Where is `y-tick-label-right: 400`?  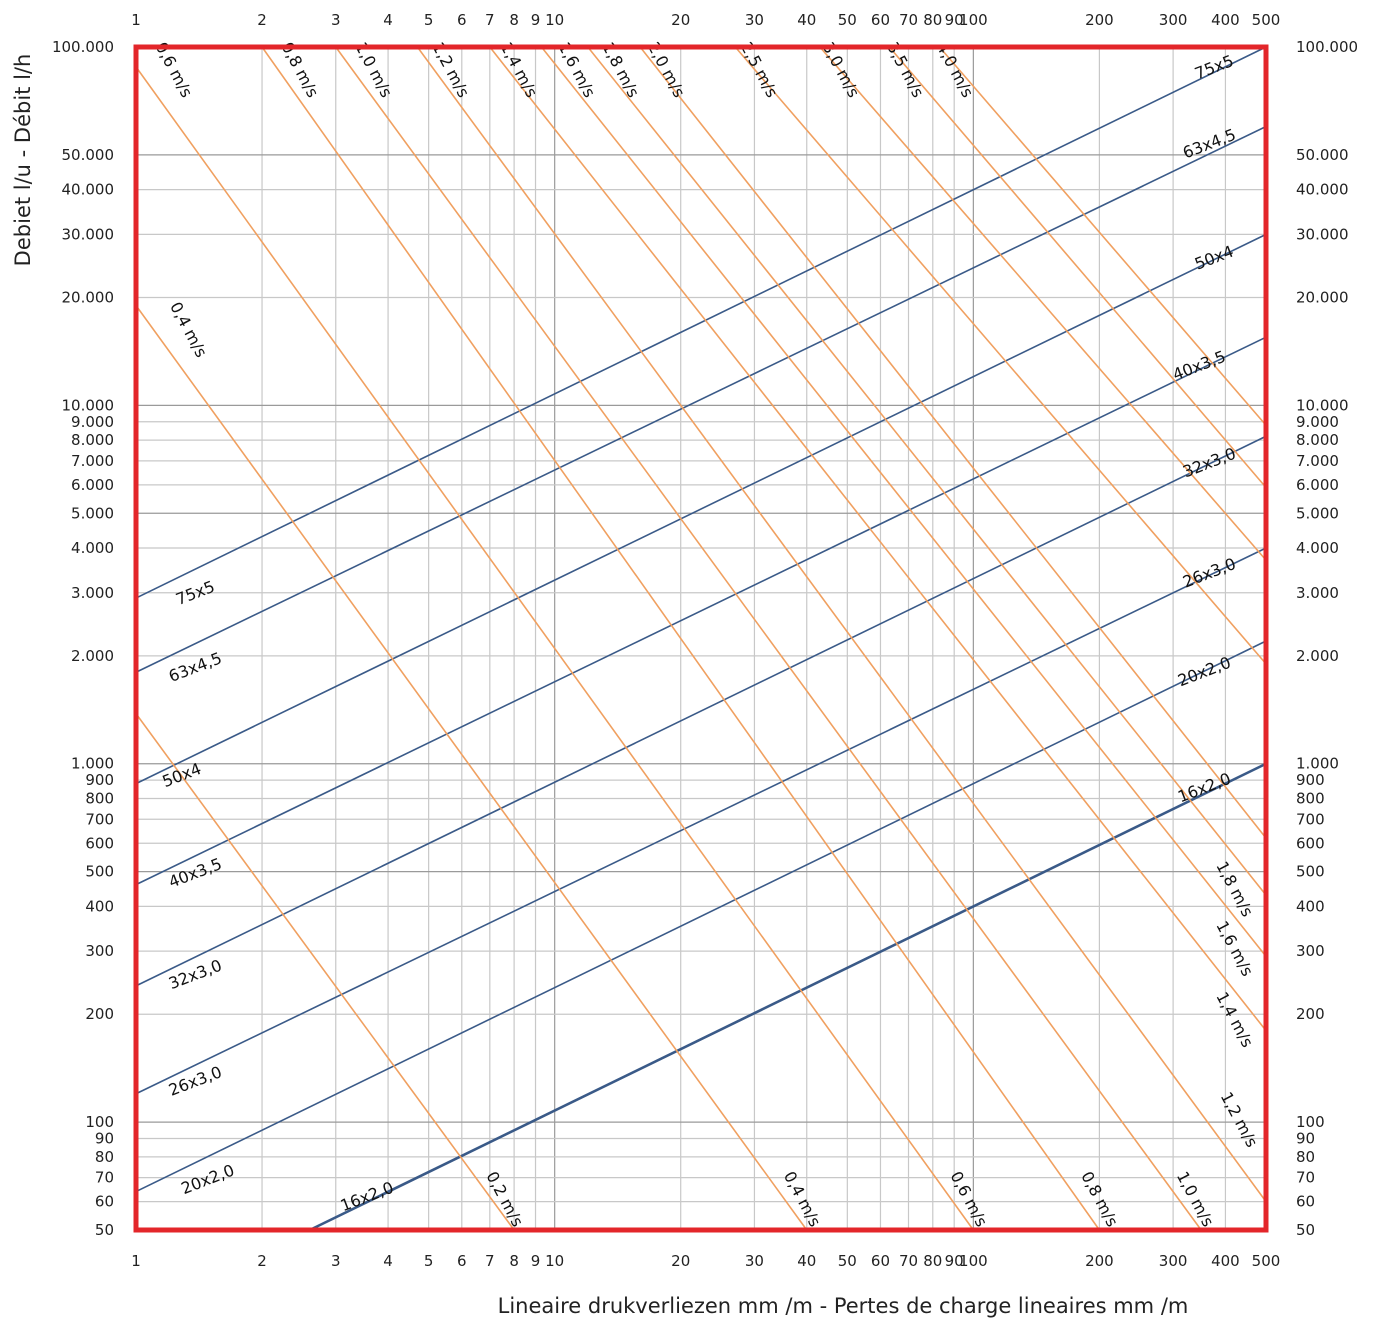
y-tick-label-right: 400 is located at coordinates (1310, 906).